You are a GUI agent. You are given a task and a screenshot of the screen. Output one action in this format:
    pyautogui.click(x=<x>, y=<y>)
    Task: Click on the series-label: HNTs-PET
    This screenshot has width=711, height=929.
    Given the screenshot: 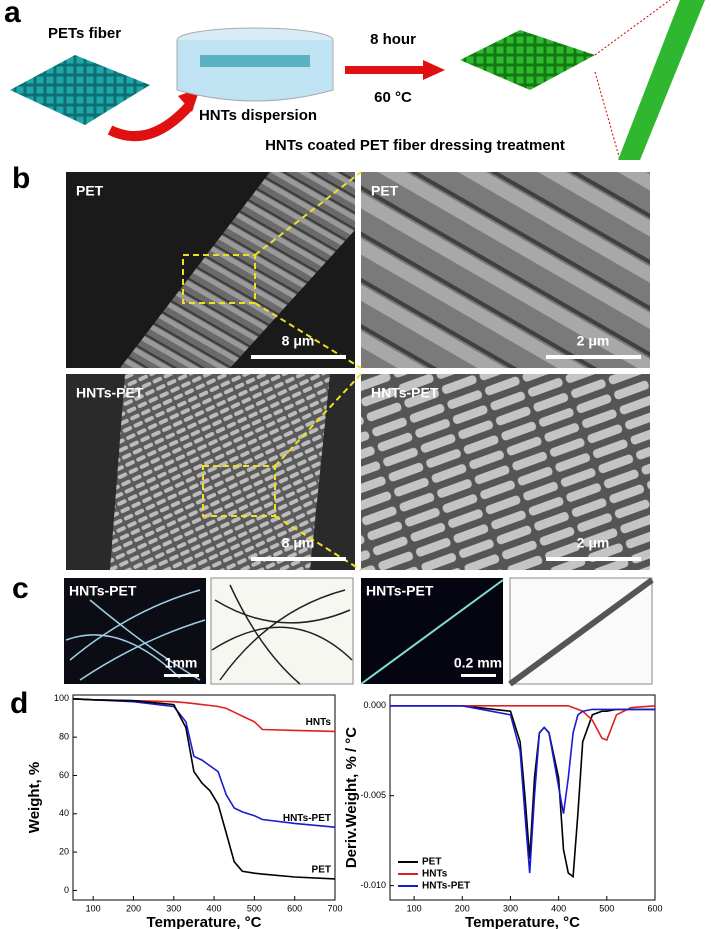 What is the action you would take?
    pyautogui.click(x=307, y=818)
    